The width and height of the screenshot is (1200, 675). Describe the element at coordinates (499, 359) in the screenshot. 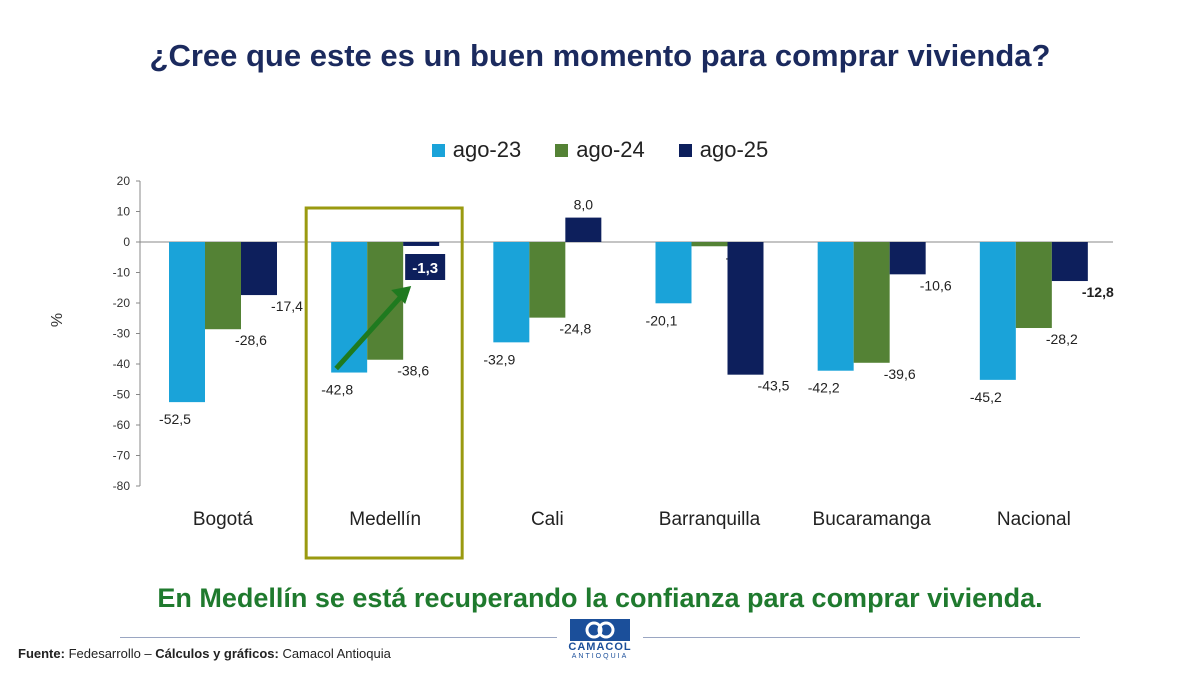

I see `bar-value-label: -32,9` at that location.